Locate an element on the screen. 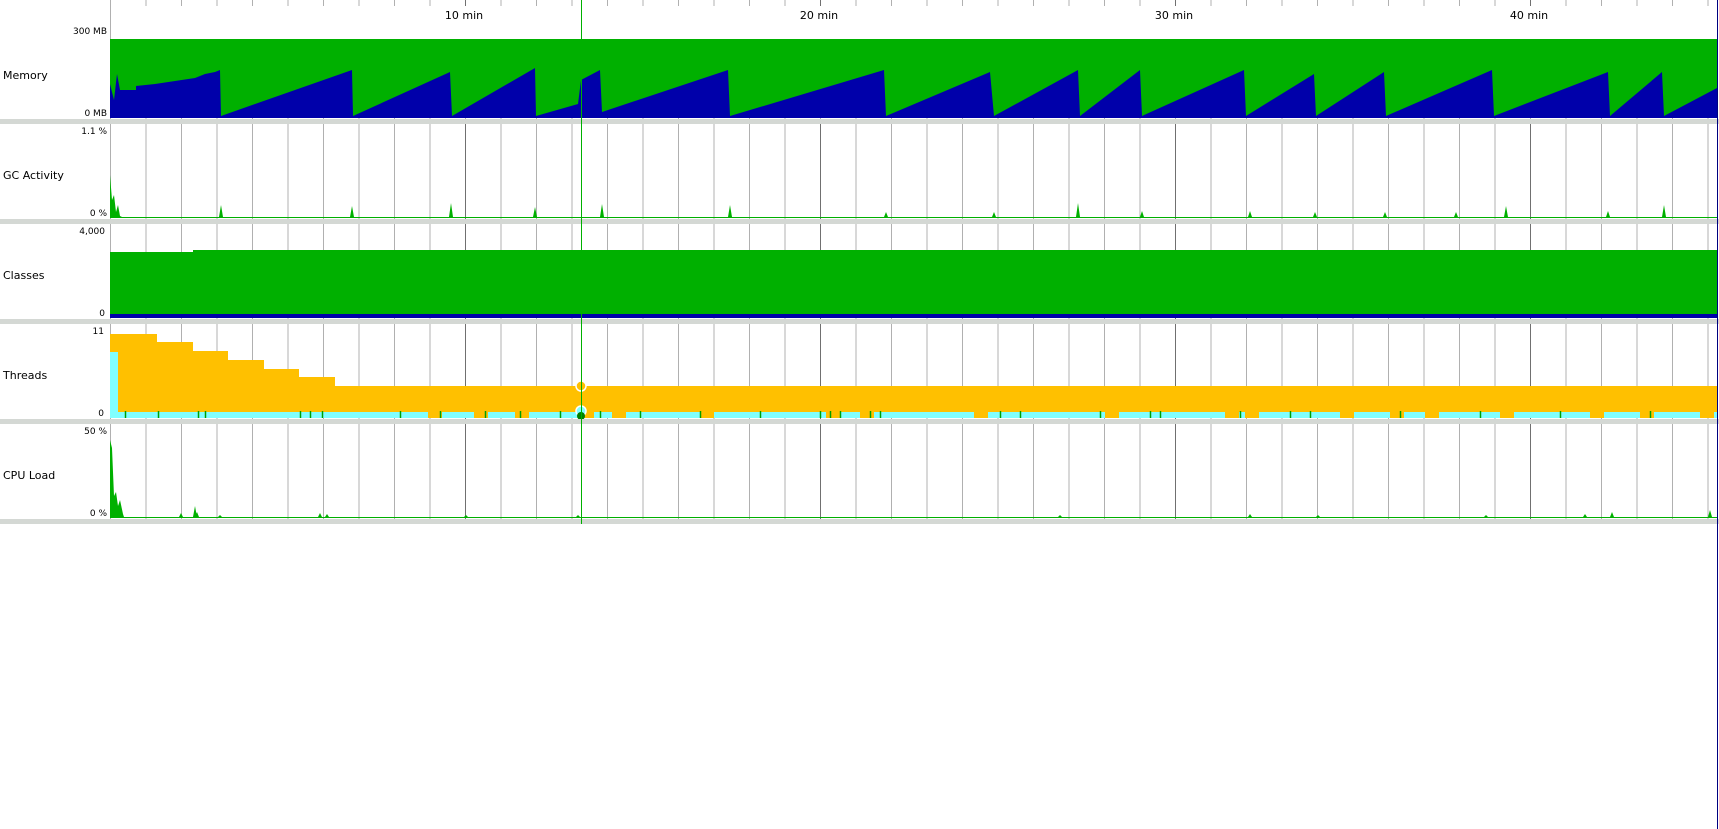  cpu-panel: CPU Load 50 % 0 % is located at coordinates (860, 473).